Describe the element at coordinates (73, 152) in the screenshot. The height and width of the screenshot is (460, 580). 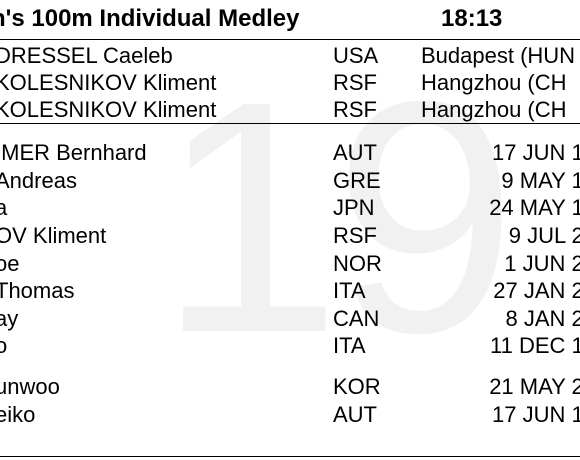
I see `swimmer-name: IMER Bernhard` at that location.